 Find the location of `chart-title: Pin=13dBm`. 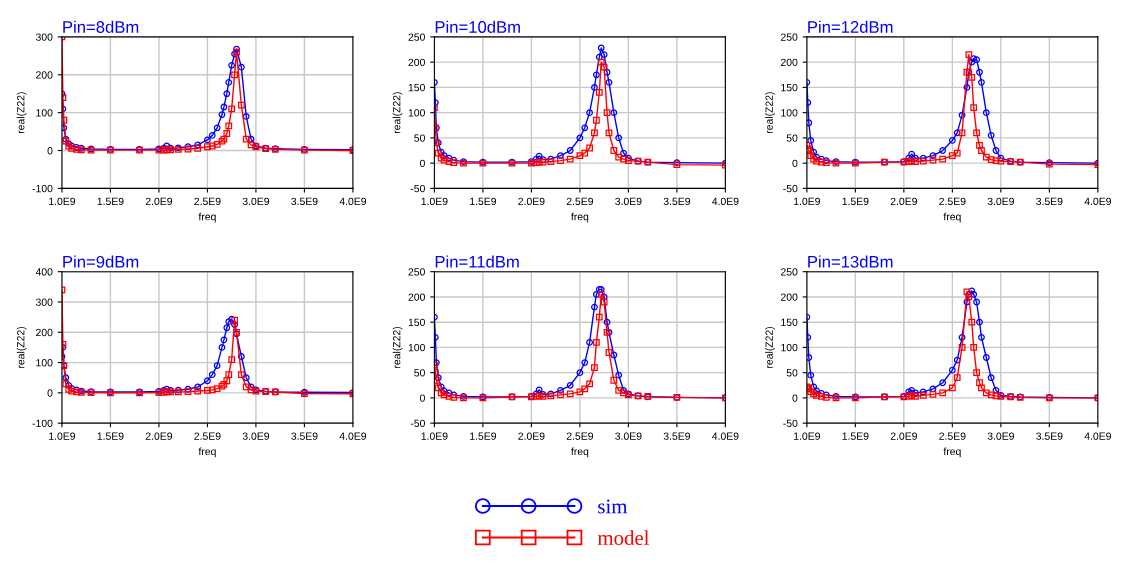

chart-title: Pin=13dBm is located at coordinates (850, 261).